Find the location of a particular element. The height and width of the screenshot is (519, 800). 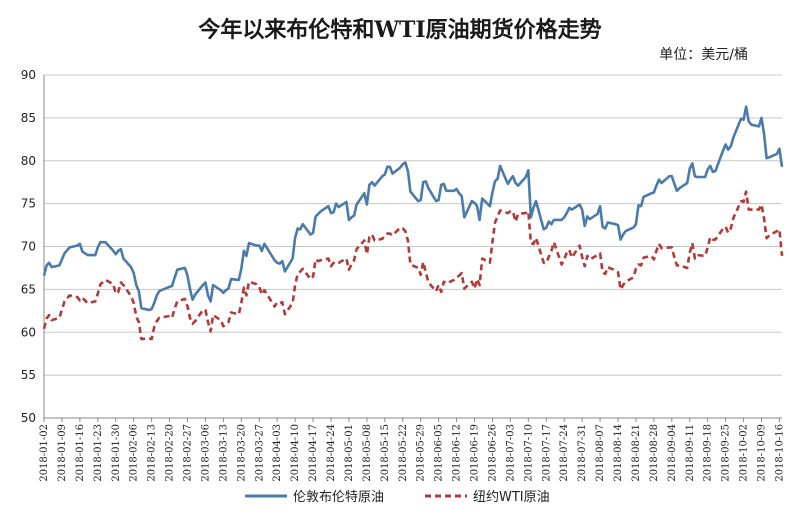

x-tick-label-2018-09-25: 2018-09-25 is located at coordinates (726, 453).